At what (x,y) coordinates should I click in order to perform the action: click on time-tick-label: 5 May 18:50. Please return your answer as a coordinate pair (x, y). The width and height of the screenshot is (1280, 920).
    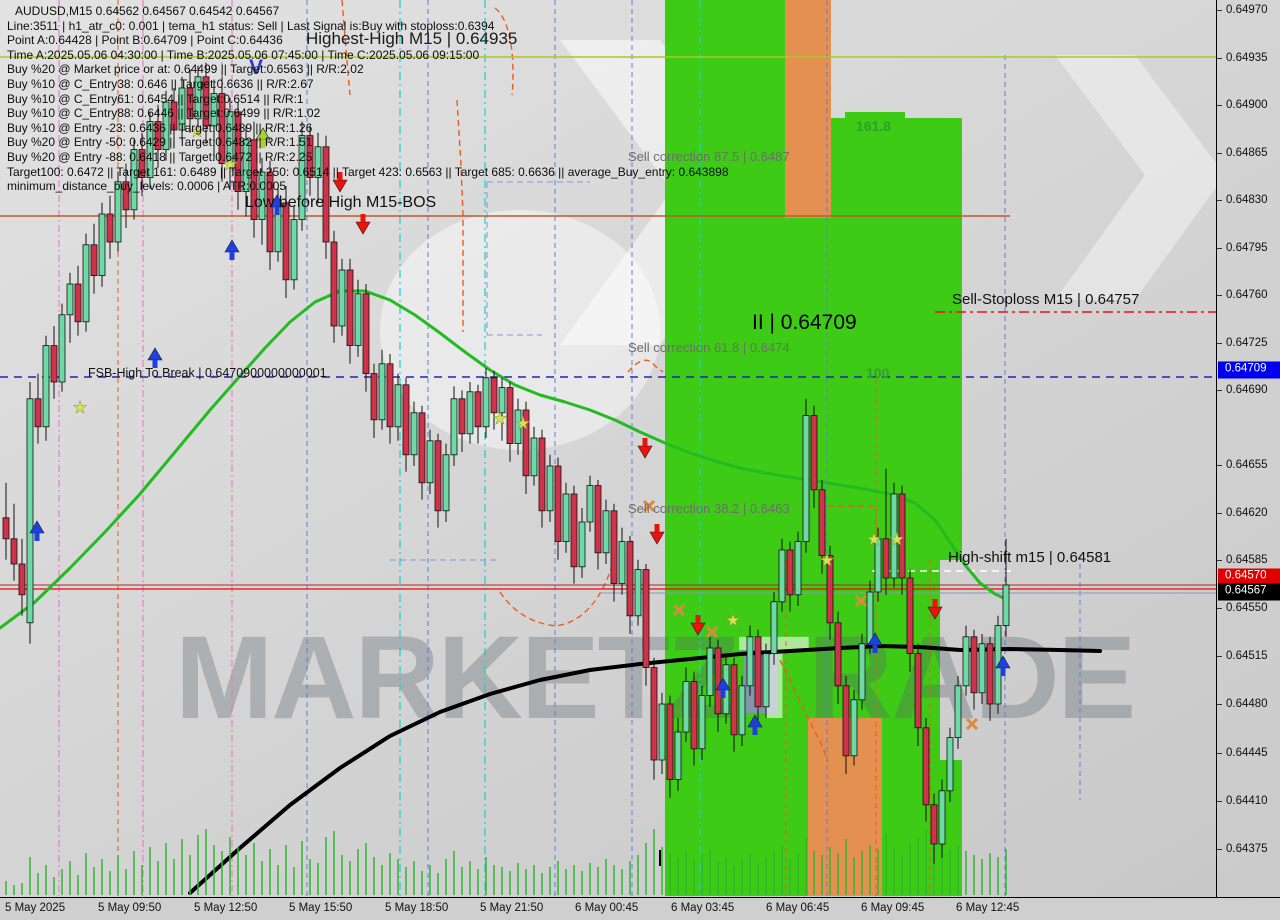
    Looking at the image, I should click on (417, 908).